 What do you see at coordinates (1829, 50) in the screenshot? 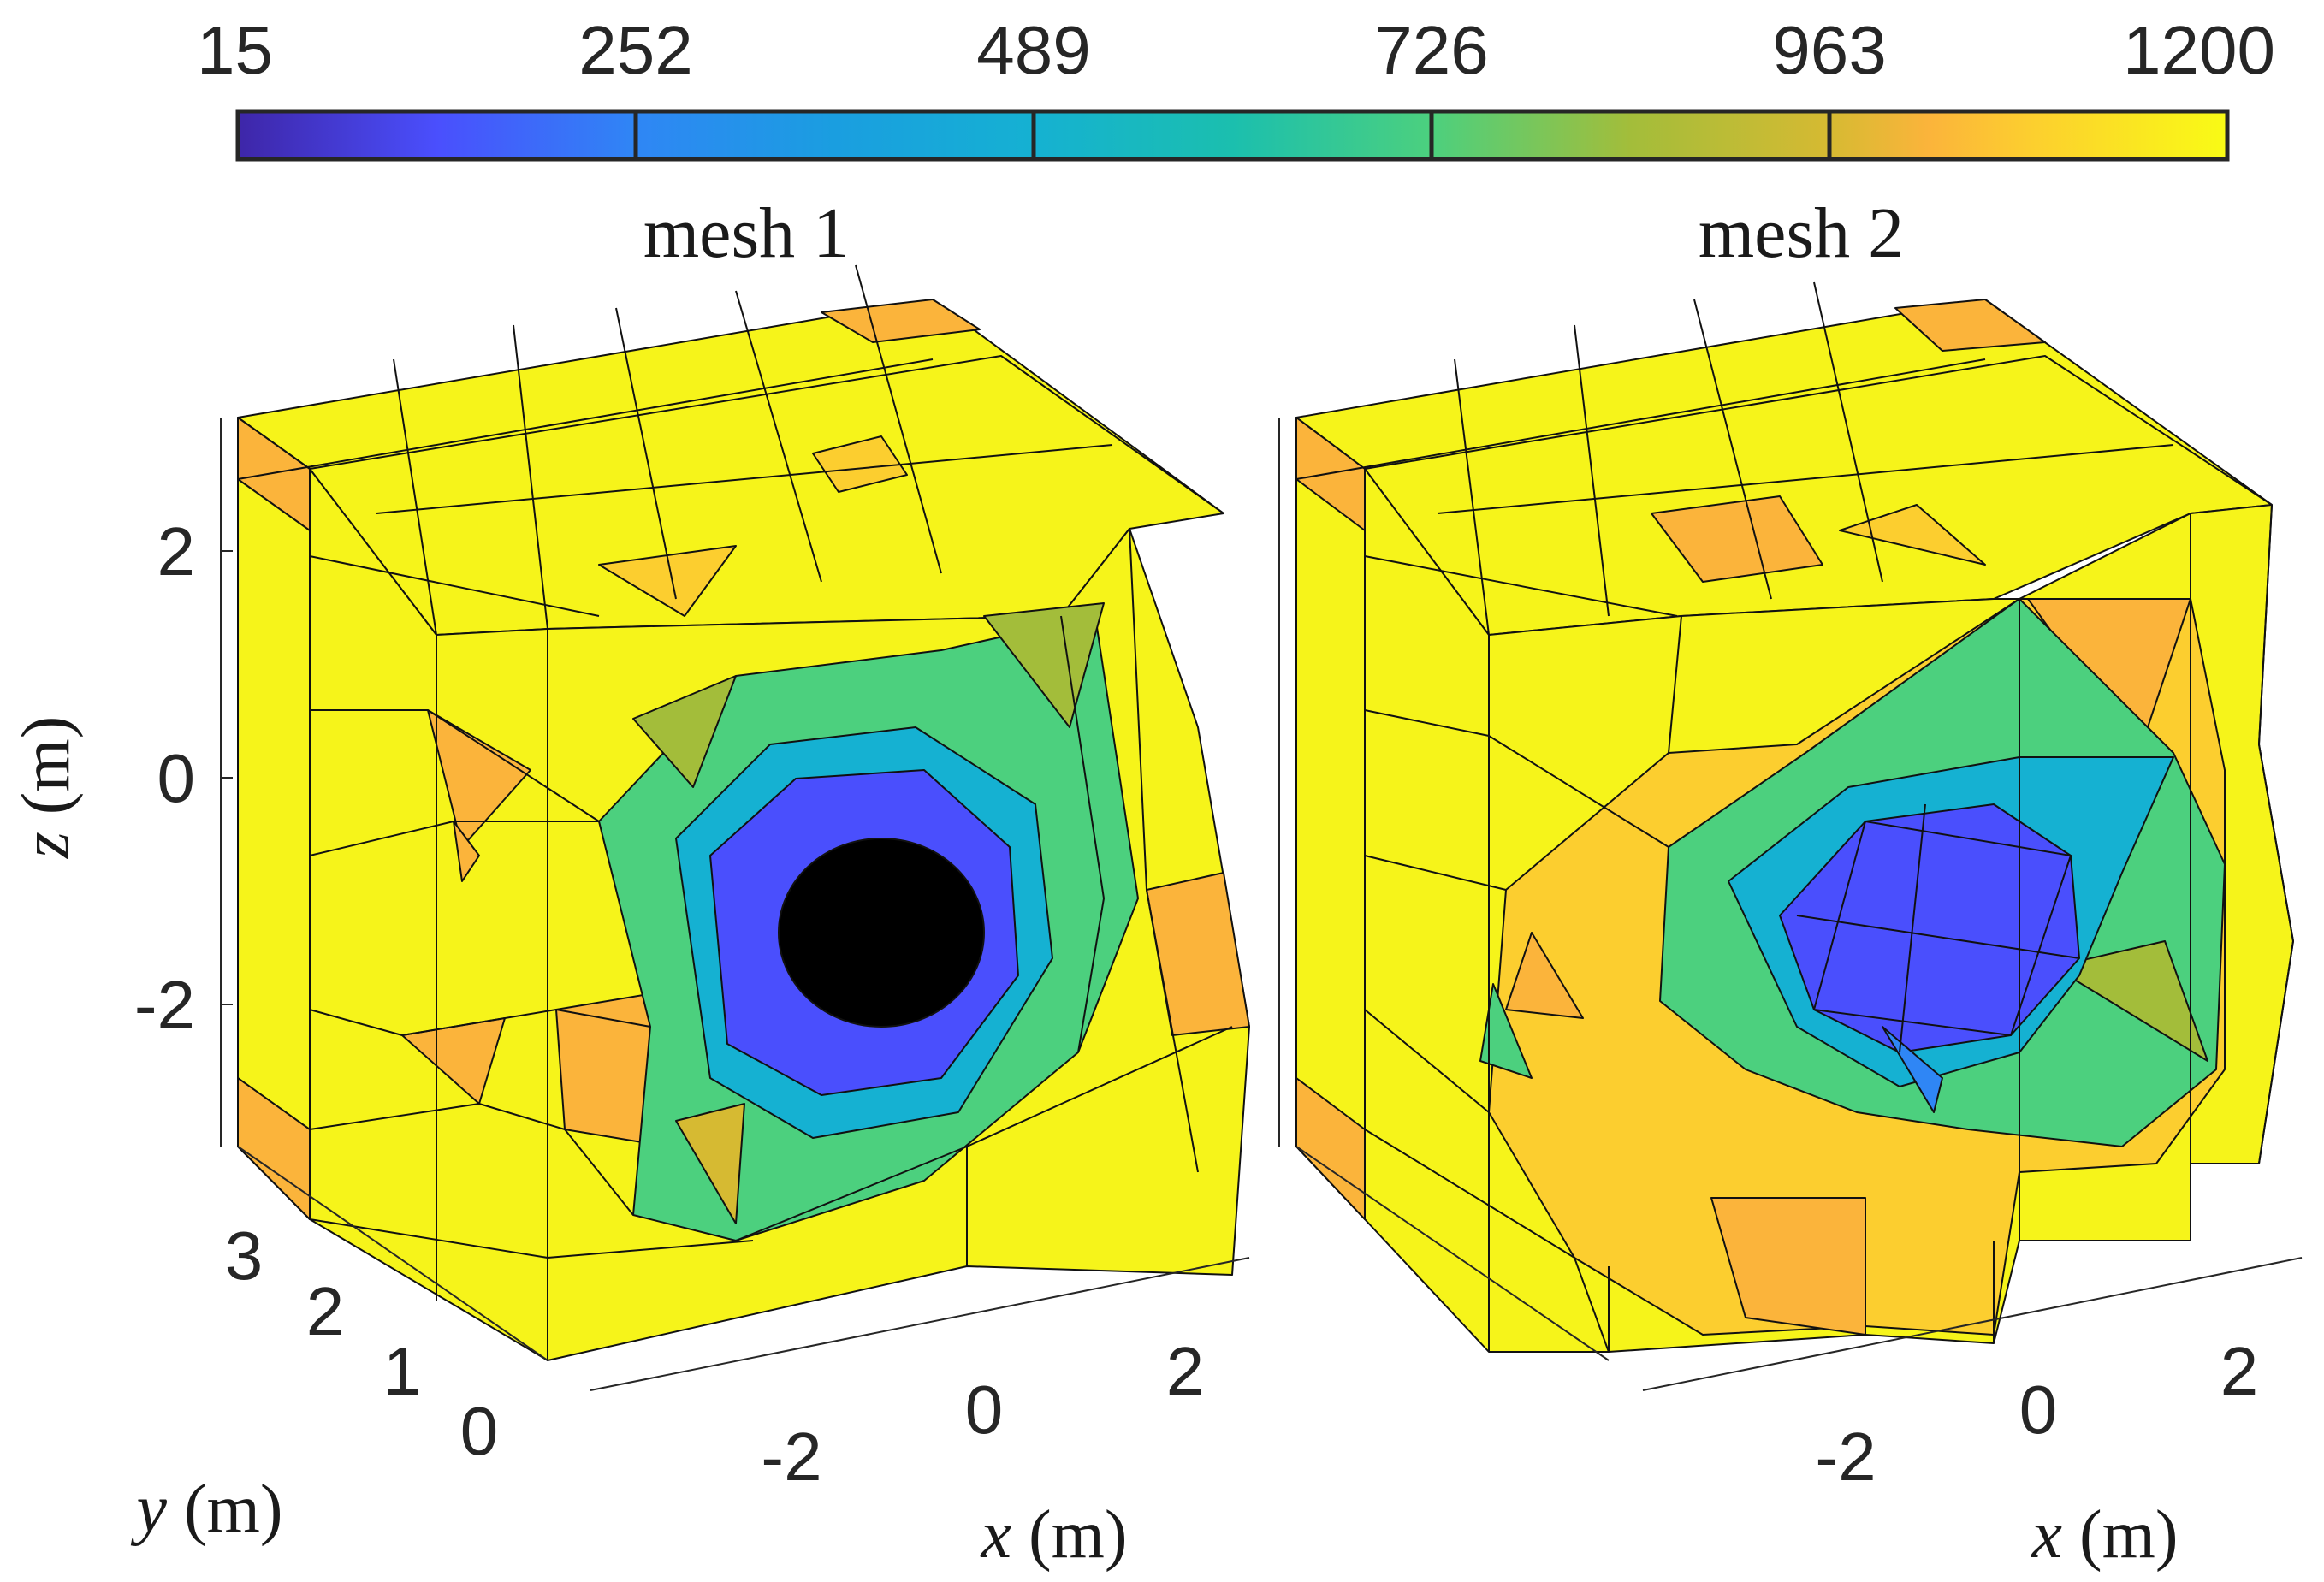
I see `colorbar-tick-label: 963` at bounding box center [1829, 50].